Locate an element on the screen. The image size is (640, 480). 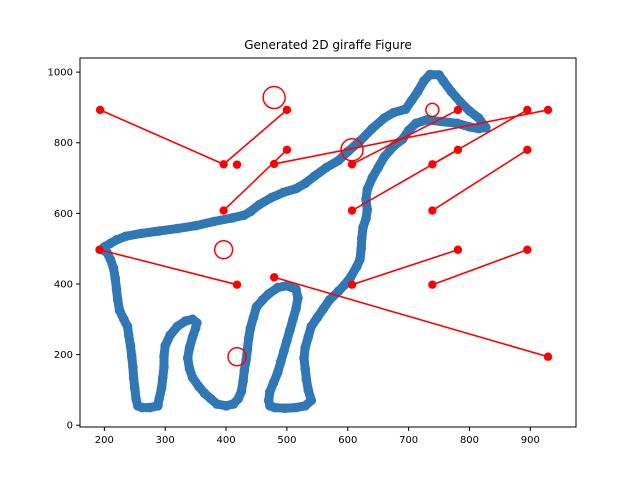
chart-title: Generated 2D giraffe Figure is located at coordinates (328, 45).